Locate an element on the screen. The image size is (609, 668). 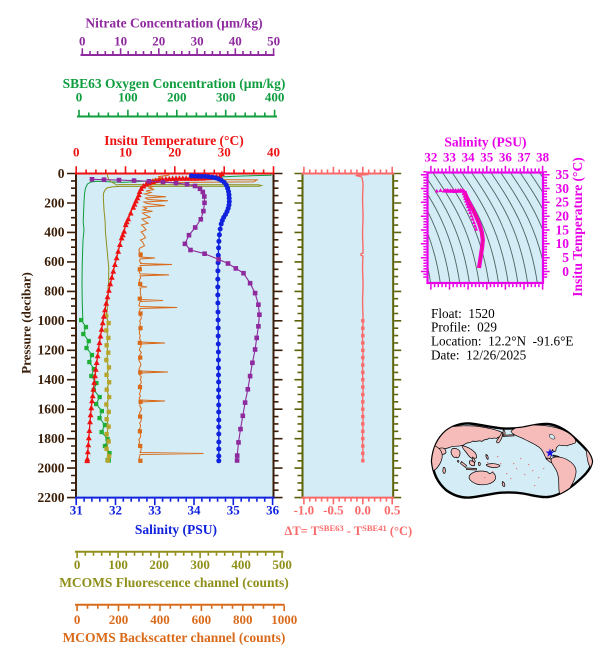
svg-text: 31 is located at coordinates (76, 510).